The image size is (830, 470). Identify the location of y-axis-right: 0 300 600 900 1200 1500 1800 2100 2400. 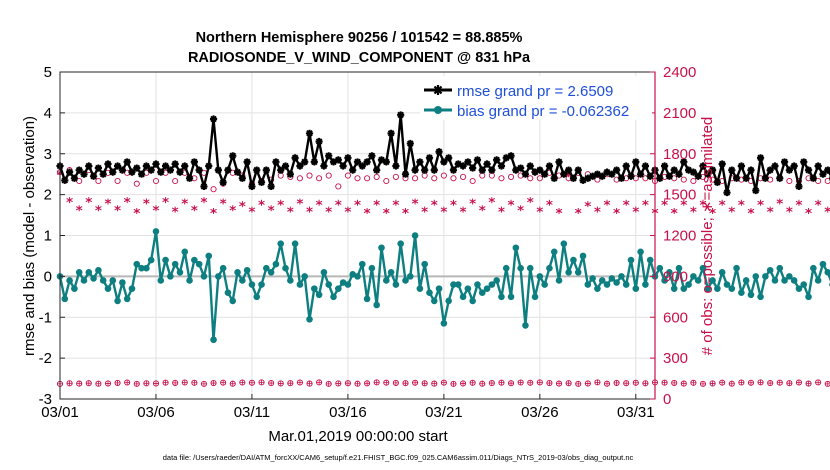
(673, 236).